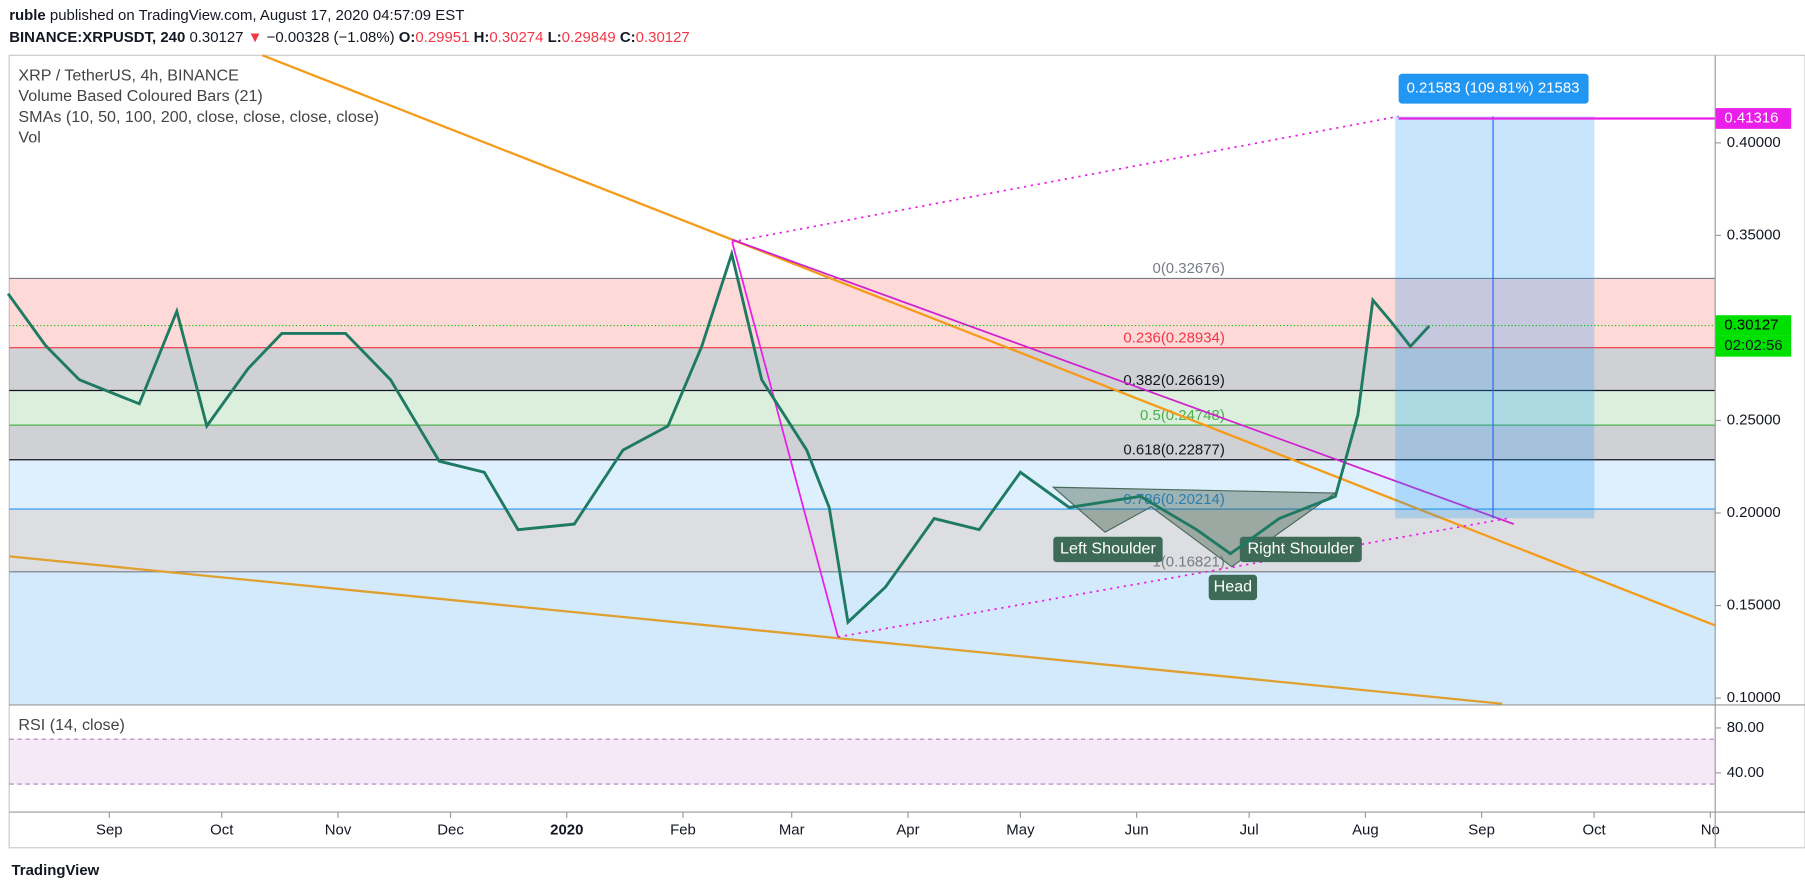 This screenshot has height=895, width=1805. Describe the element at coordinates (331, 37) in the screenshot. I see `change: −0.00328 (−1.08%)` at that location.